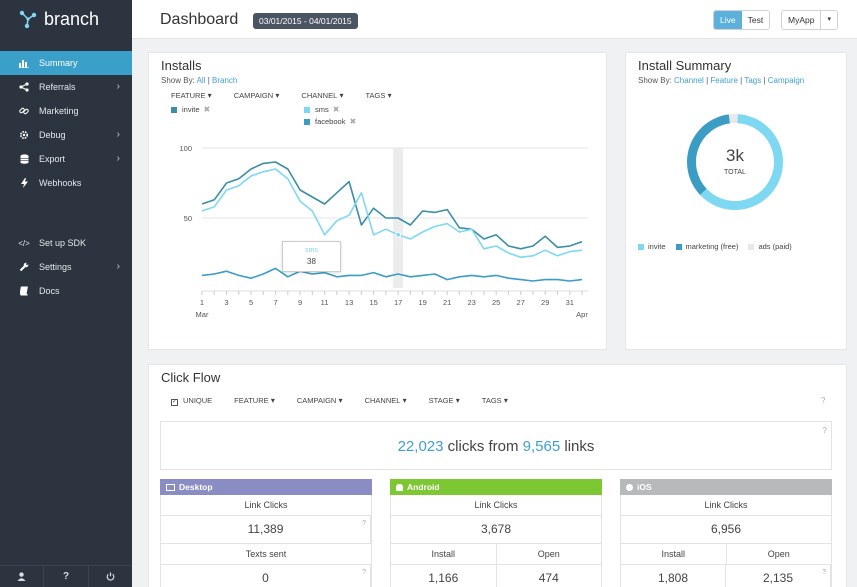 The width and height of the screenshot is (857, 587). I want to click on installs-show-by: Show By: All | Branch, so click(199, 80).